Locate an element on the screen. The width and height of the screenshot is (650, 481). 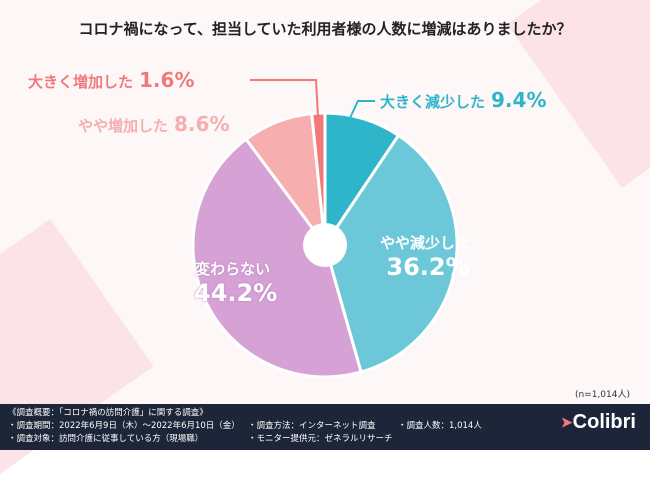
leader-line-large-increase is located at coordinates (284, 98).